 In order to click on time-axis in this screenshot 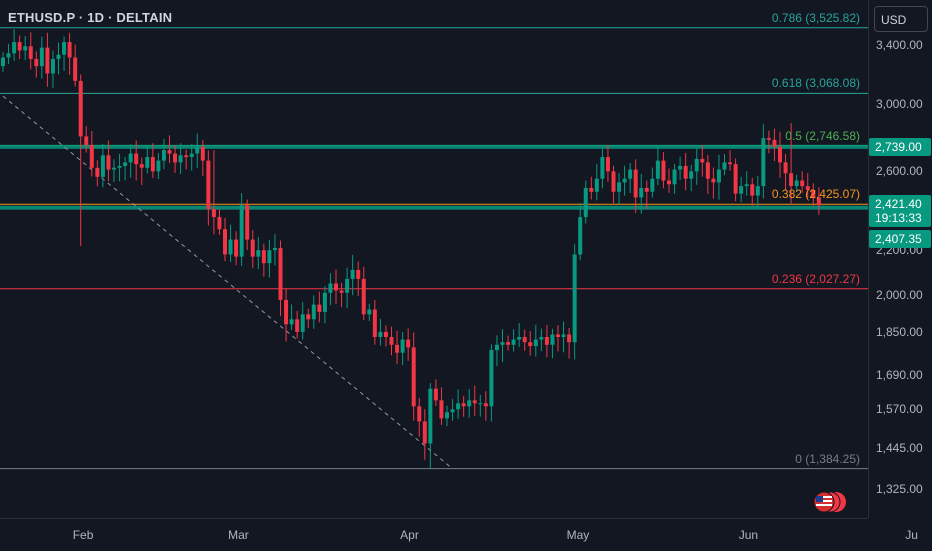, I will do `click(434, 534)`.